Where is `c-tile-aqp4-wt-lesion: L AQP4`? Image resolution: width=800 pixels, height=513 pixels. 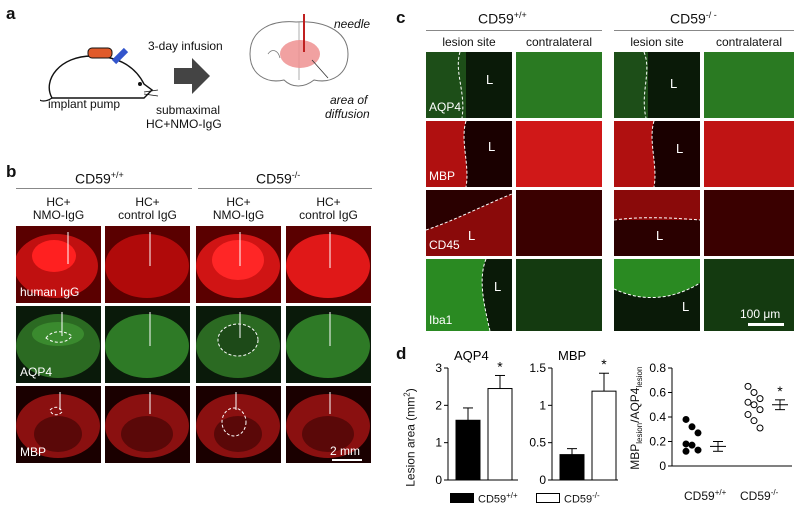
c-tile-aqp4-wt-lesion: L AQP4 is located at coordinates (469, 85).